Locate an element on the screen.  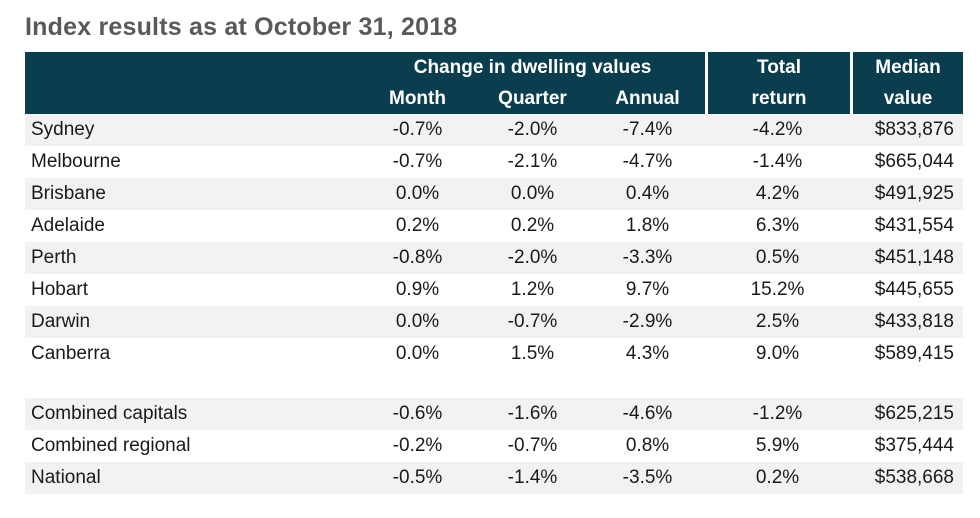
annual-value: 0.8% is located at coordinates (647, 445).